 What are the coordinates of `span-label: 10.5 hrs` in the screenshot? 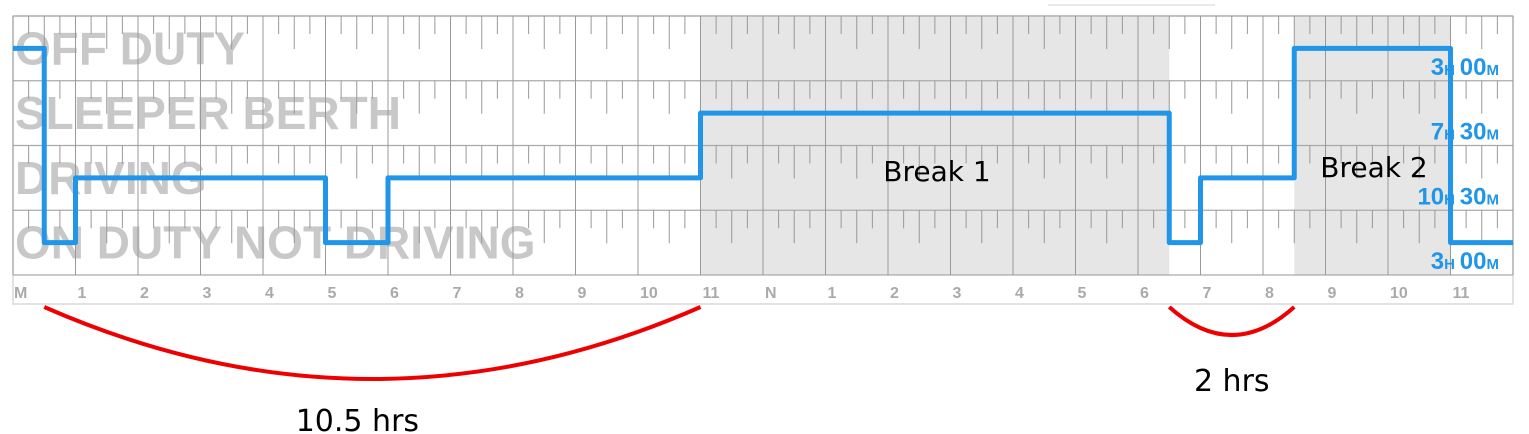 It's located at (357, 419).